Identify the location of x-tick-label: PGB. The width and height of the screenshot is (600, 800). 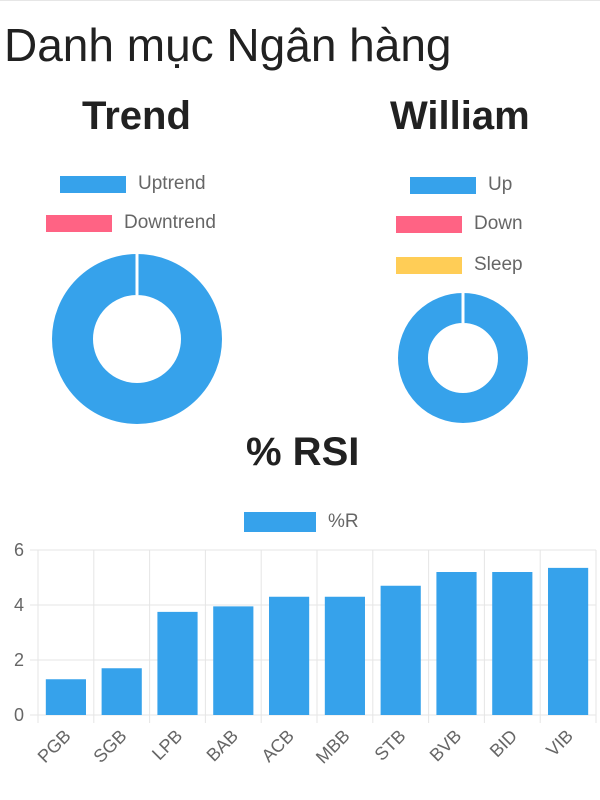
(54, 746).